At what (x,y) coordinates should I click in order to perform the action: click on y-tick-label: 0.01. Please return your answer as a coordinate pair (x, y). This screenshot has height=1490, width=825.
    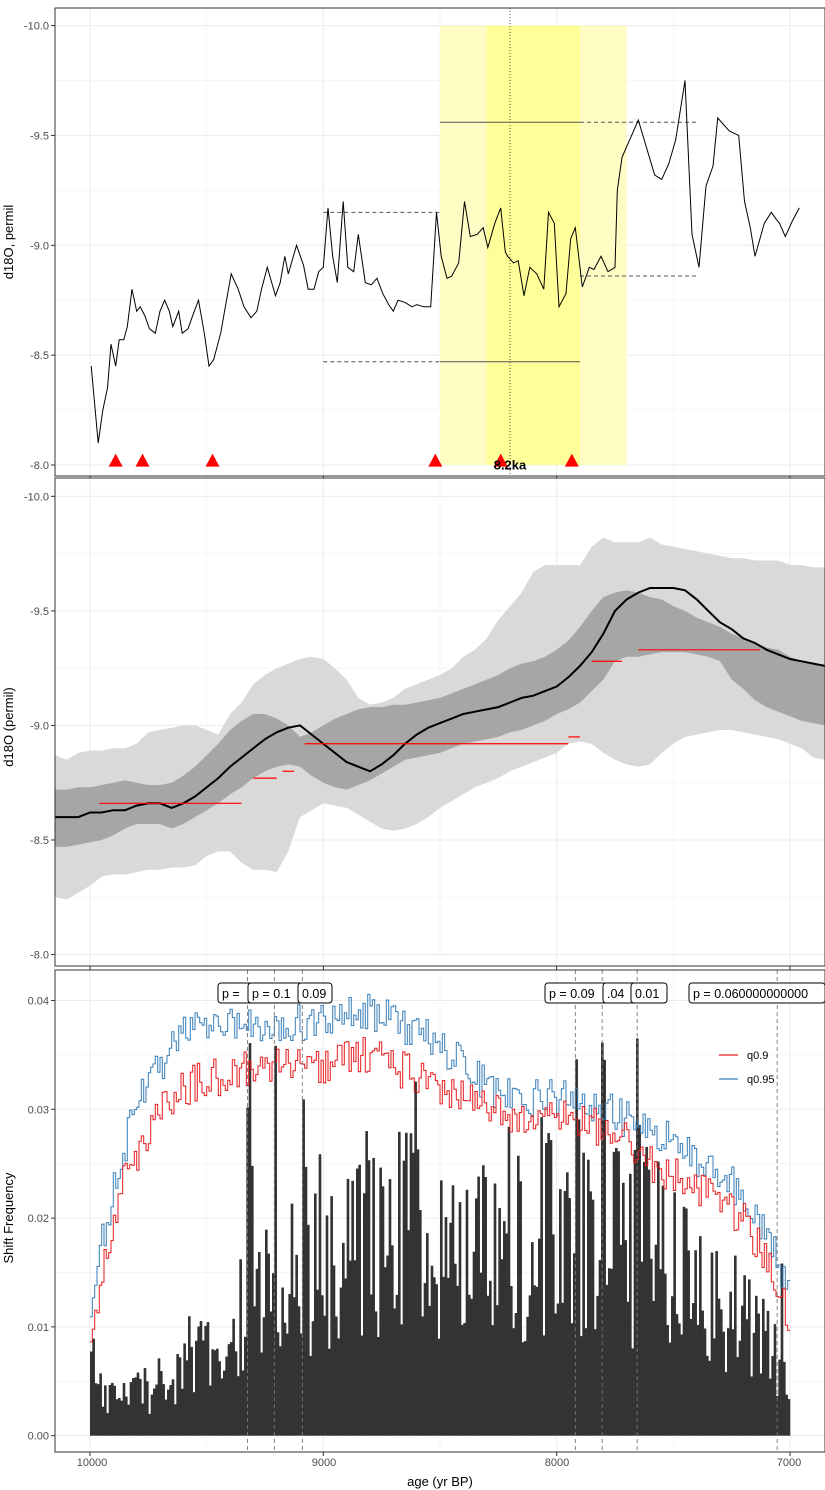
    Looking at the image, I should click on (38, 1328).